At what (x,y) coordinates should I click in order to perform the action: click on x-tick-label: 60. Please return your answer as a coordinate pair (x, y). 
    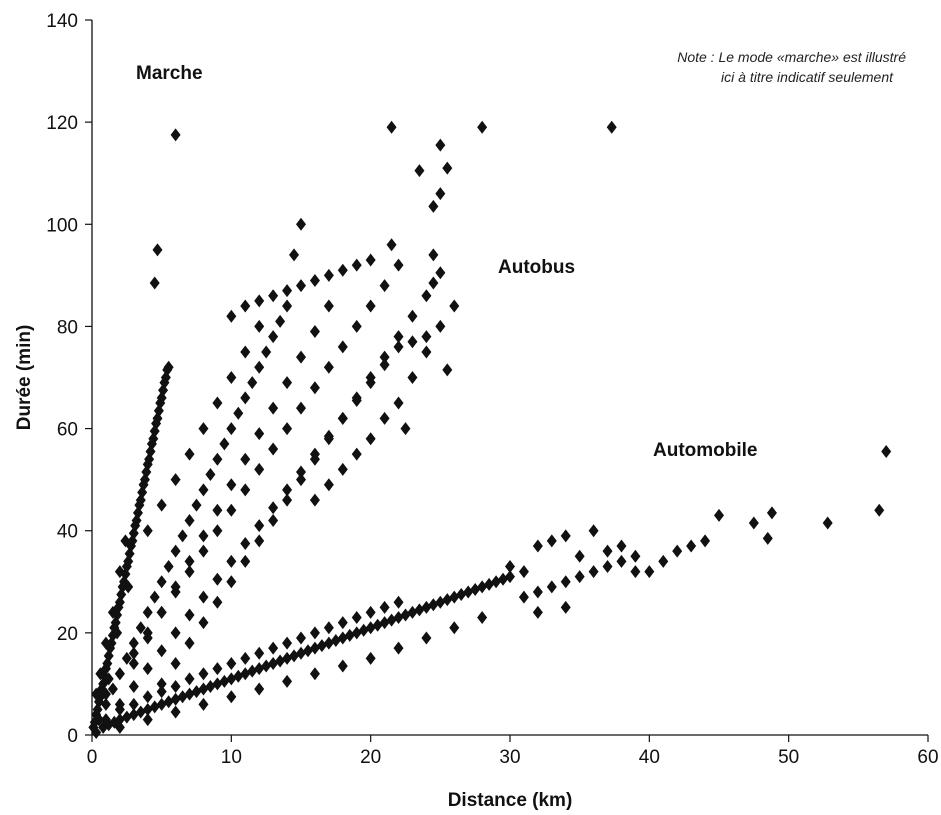
    Looking at the image, I should click on (927, 757).